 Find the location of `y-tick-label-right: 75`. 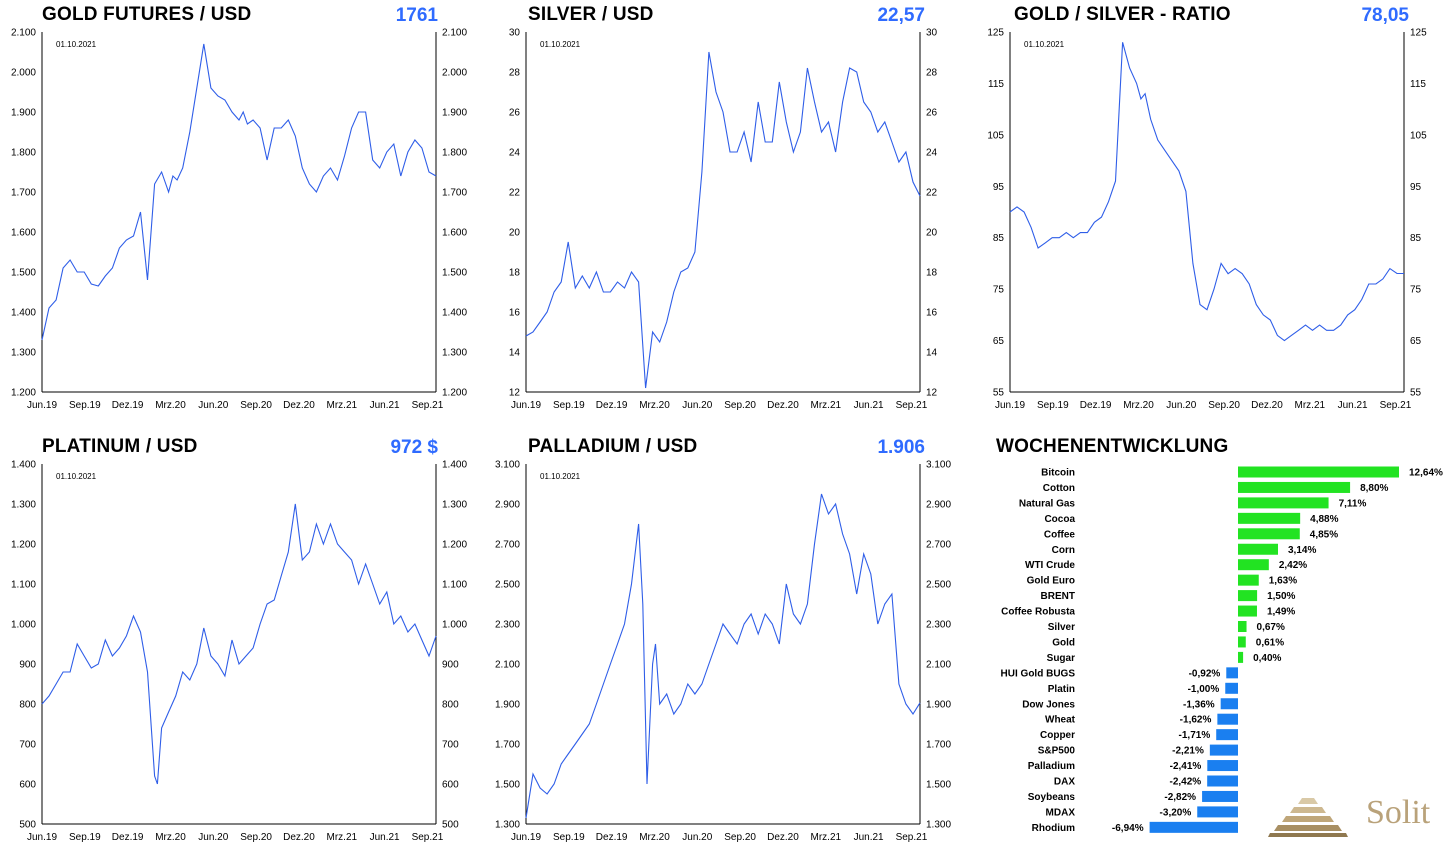

y-tick-label-right: 75 is located at coordinates (1416, 290).